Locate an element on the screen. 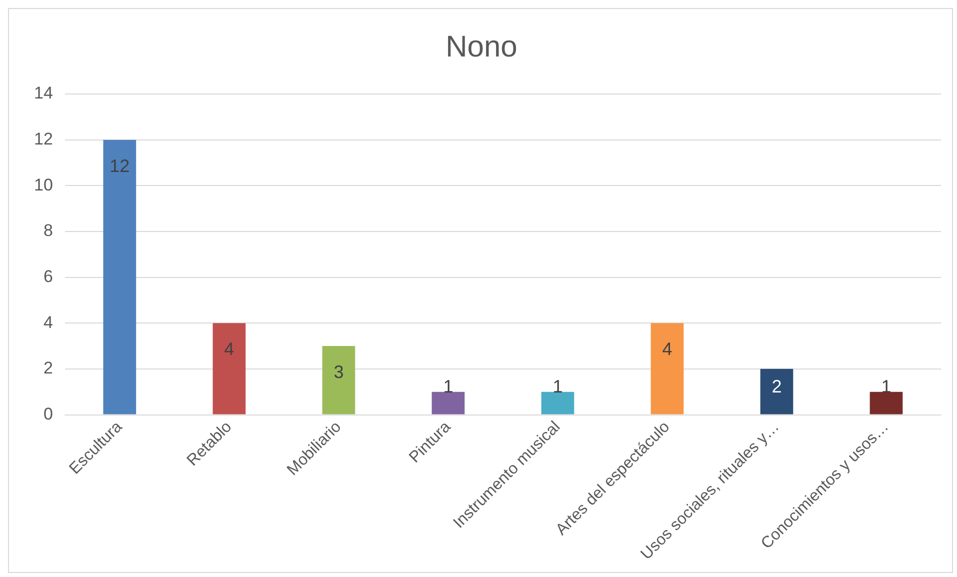 The height and width of the screenshot is (577, 957). y-tick-label: 4 is located at coordinates (48, 322).